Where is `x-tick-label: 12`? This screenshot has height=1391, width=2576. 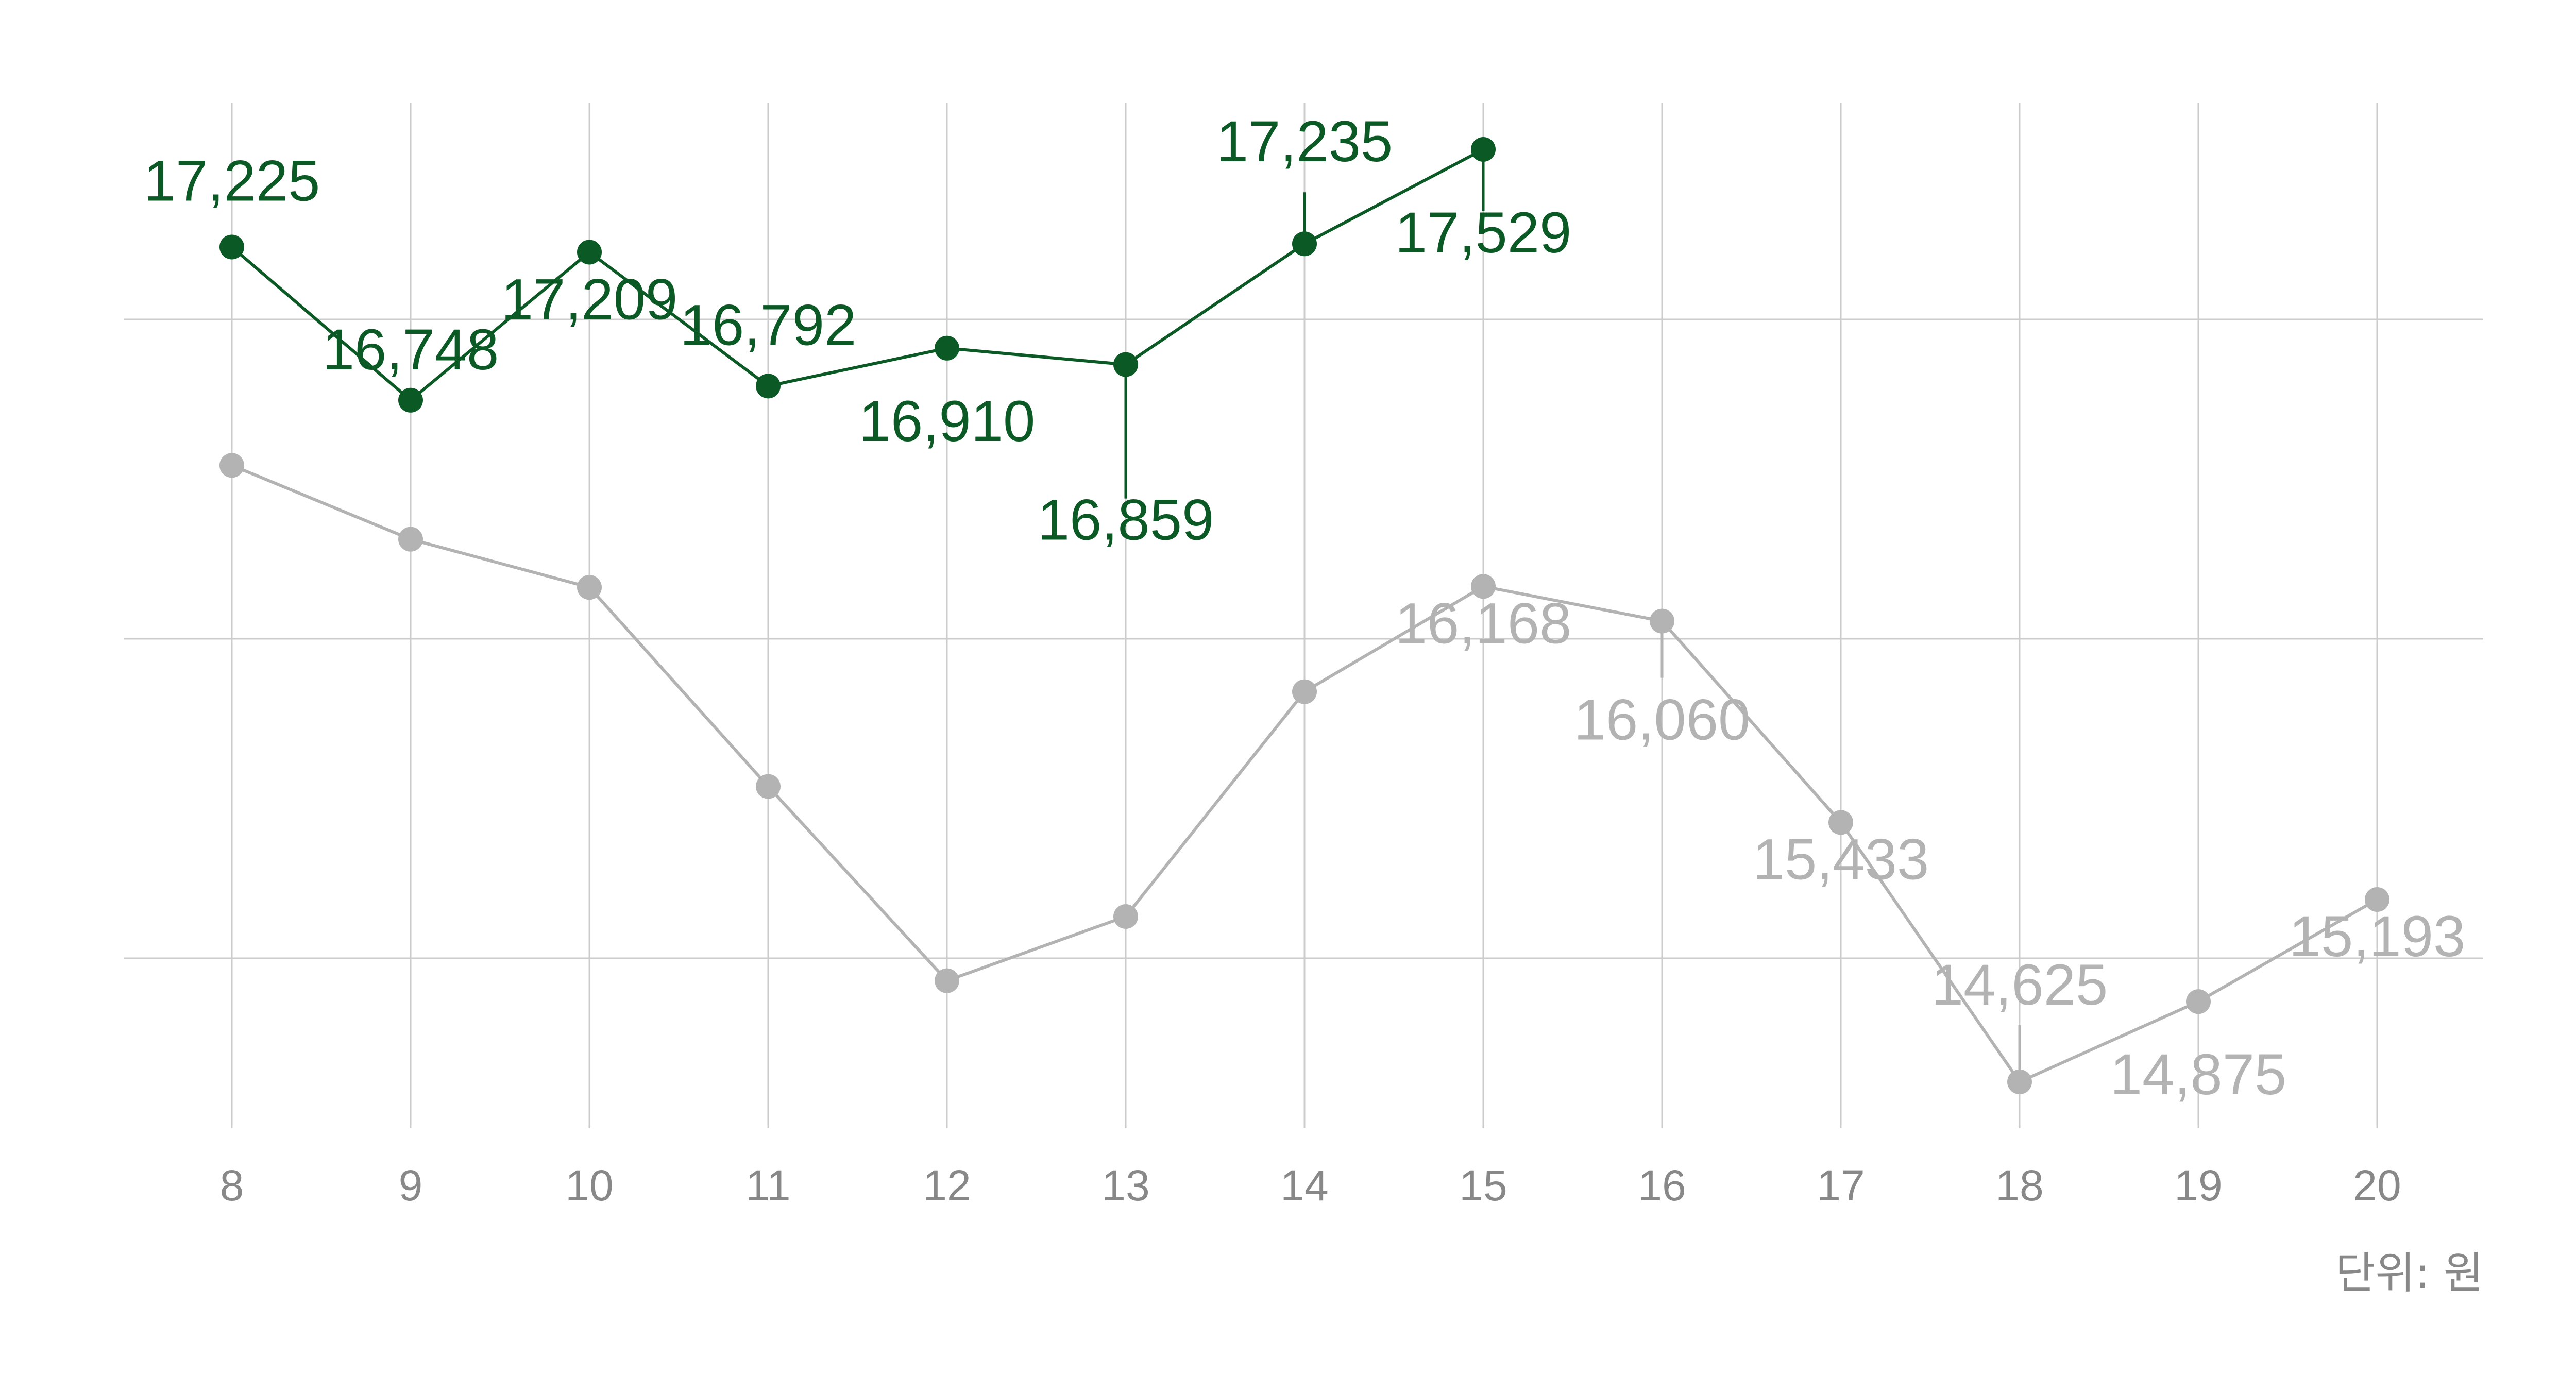 x-tick-label: 12 is located at coordinates (947, 1185).